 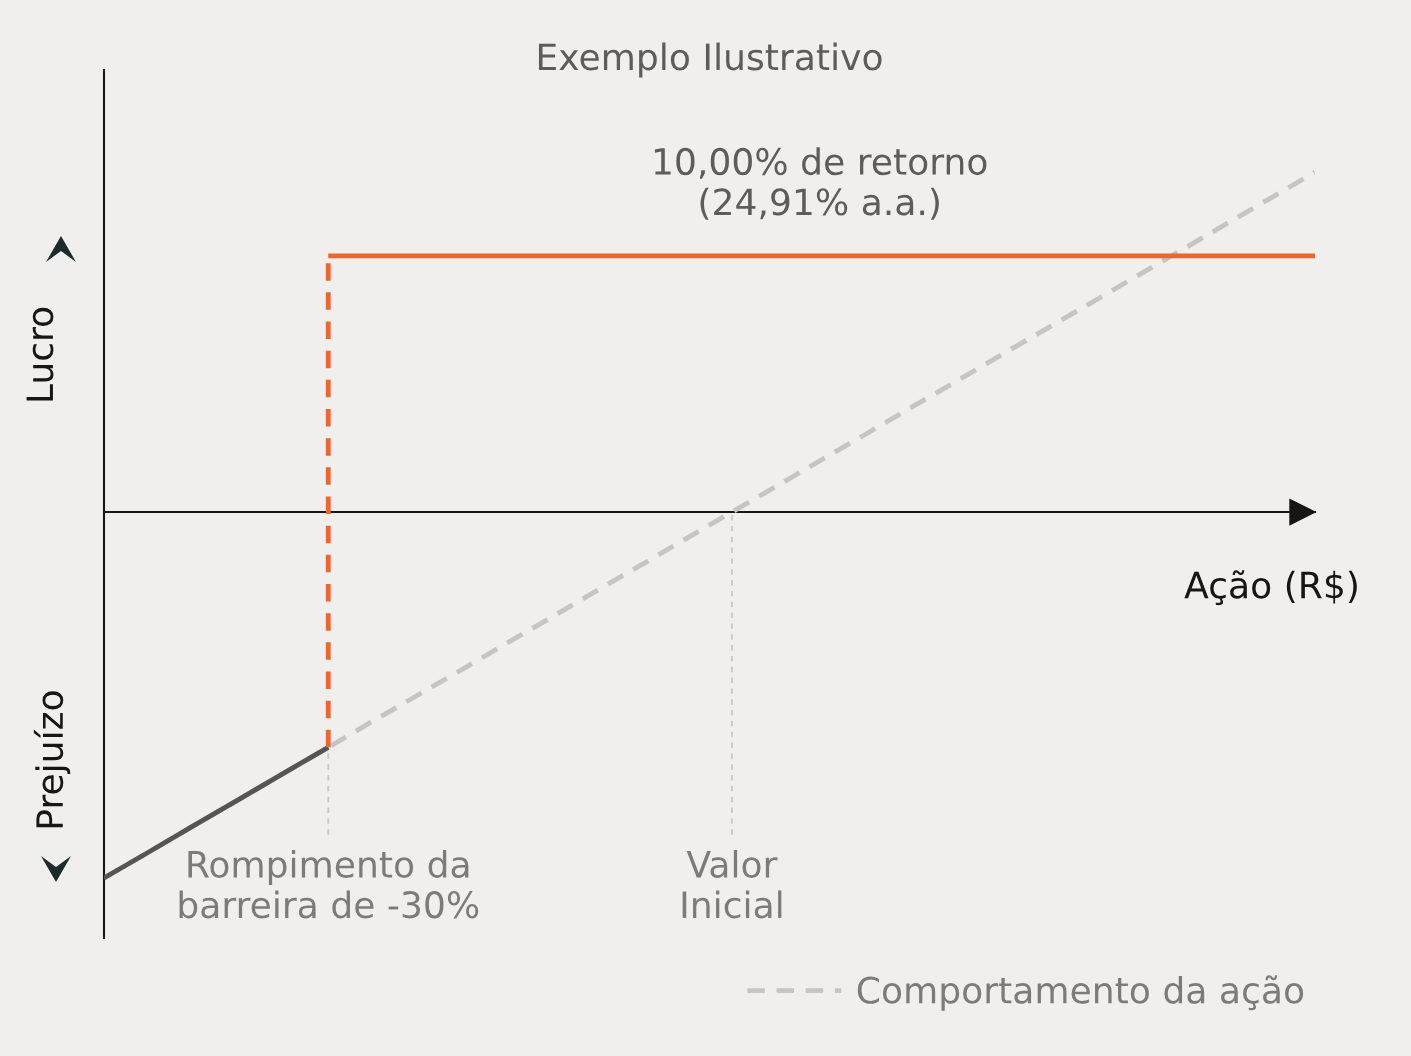 What do you see at coordinates (40, 354) in the screenshot?
I see `text: Lucro` at bounding box center [40, 354].